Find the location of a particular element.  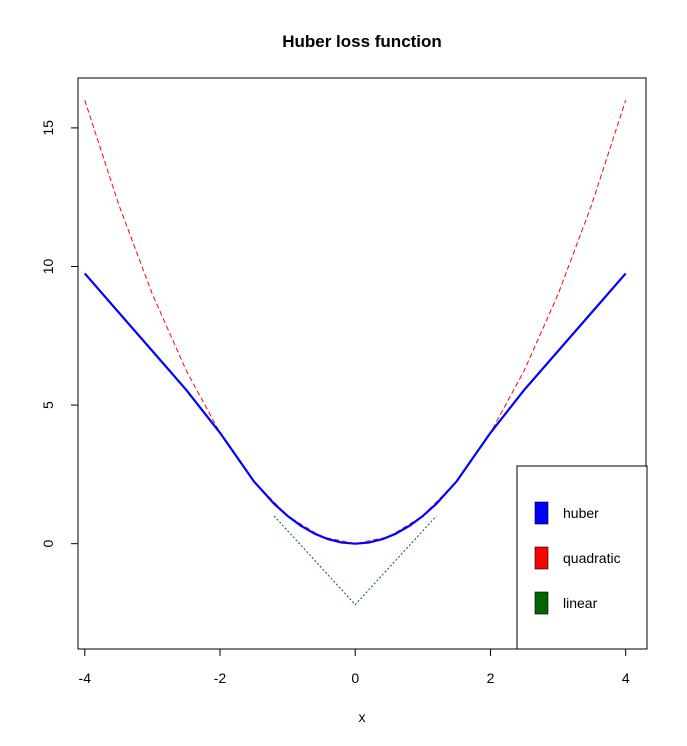

x-tick-label: -4 is located at coordinates (85, 678).